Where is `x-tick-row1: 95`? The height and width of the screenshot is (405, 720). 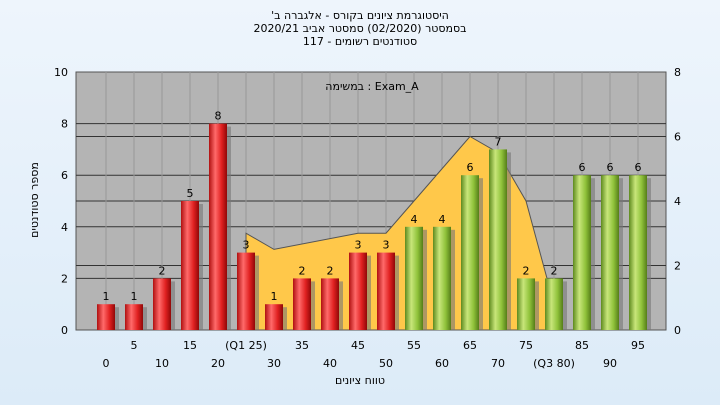
x-tick-row1: 95 is located at coordinates (638, 345).